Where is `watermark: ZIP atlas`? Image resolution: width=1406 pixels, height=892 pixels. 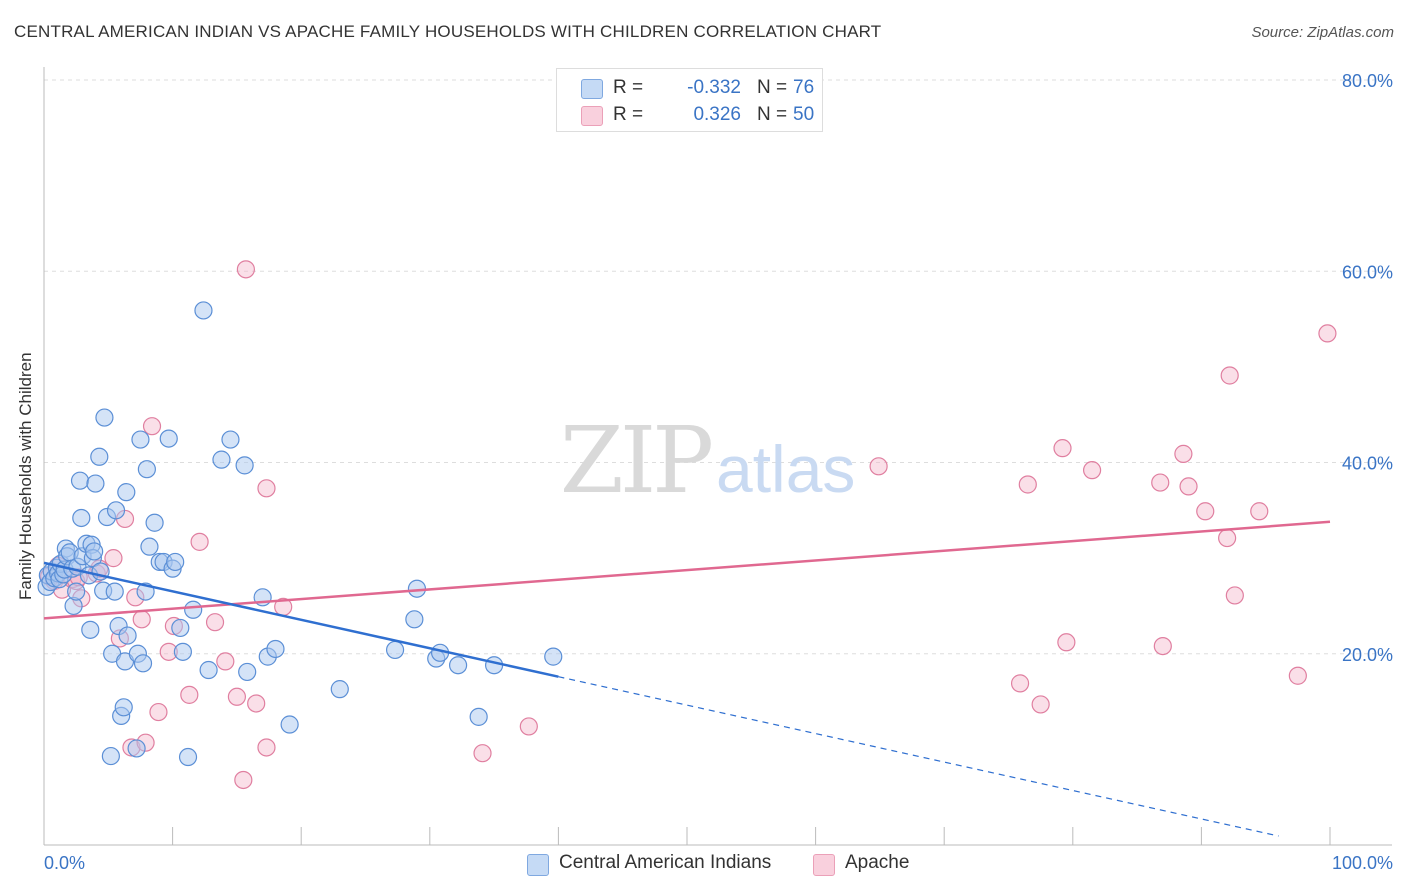
watermark: ZIP atlas is located at coordinates (708, 460).